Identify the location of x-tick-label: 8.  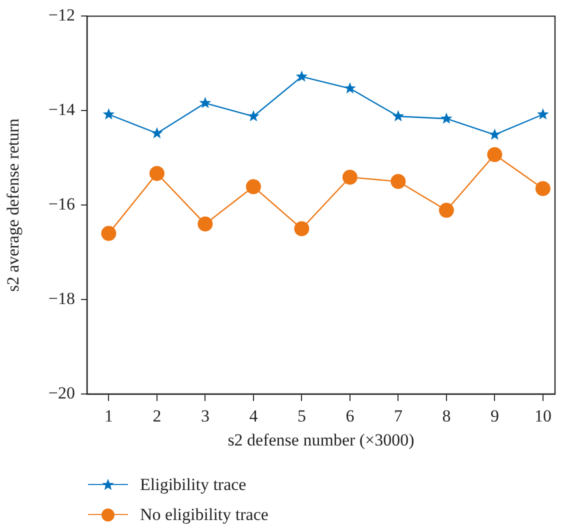
(446, 416).